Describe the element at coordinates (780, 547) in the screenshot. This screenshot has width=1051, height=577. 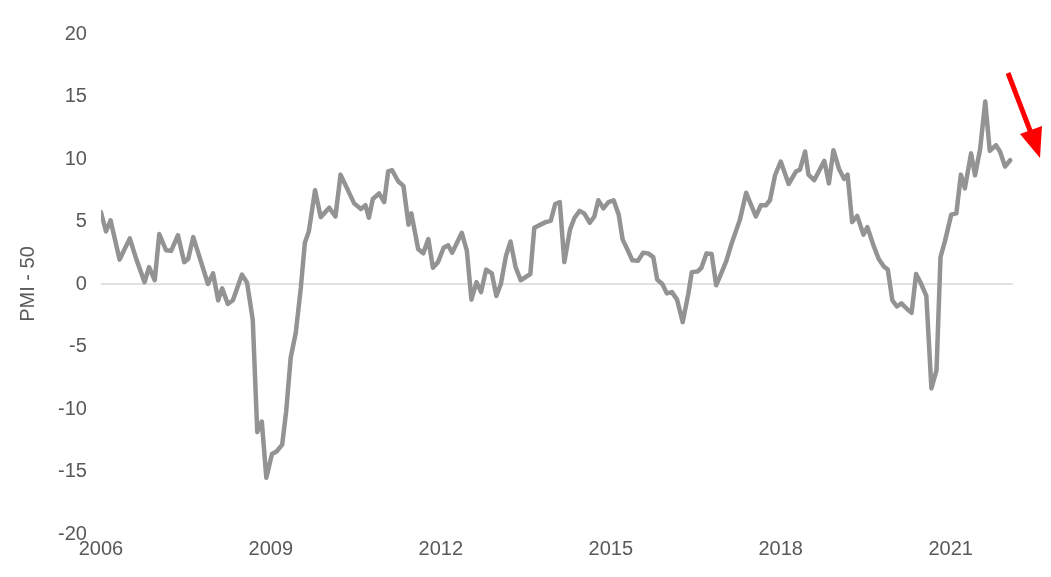
I see `x-tick-label: 2018` at that location.